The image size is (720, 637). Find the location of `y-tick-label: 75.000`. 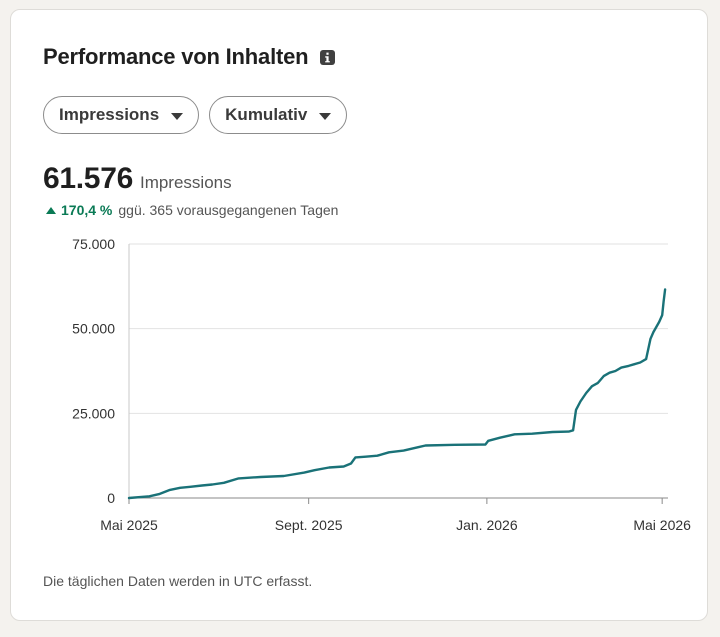

y-tick-label: 75.000 is located at coordinates (93, 244).